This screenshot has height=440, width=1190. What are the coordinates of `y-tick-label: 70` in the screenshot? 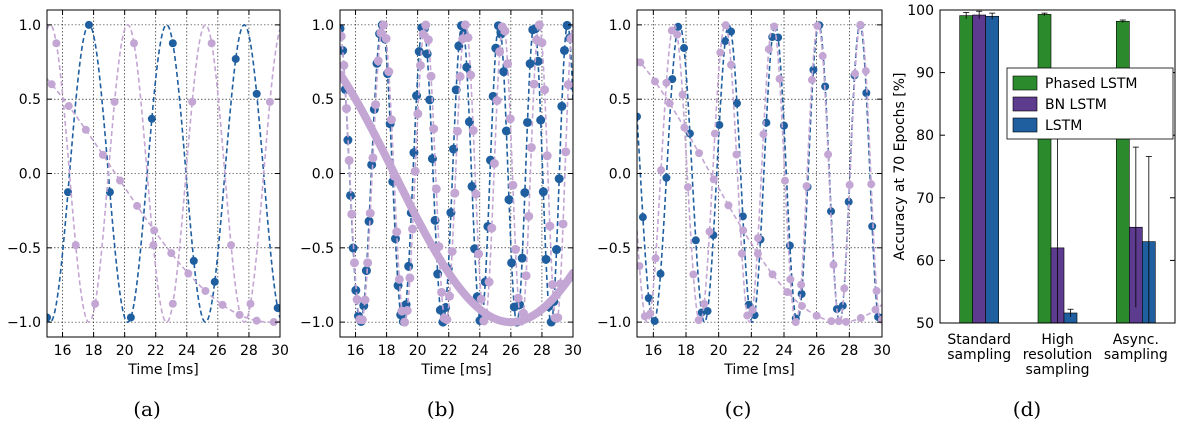 It's located at (925, 199).